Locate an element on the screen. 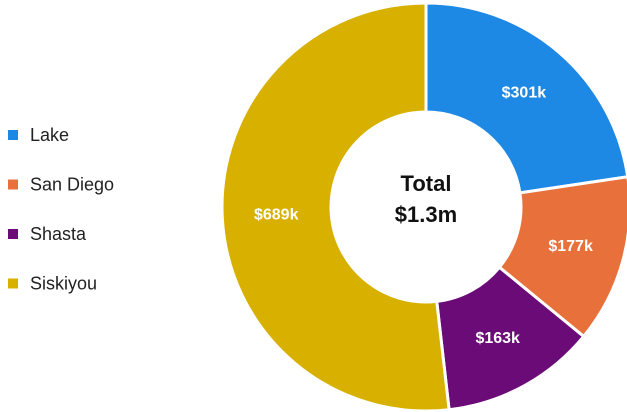  legend-label: Siskiyou is located at coordinates (63, 283).